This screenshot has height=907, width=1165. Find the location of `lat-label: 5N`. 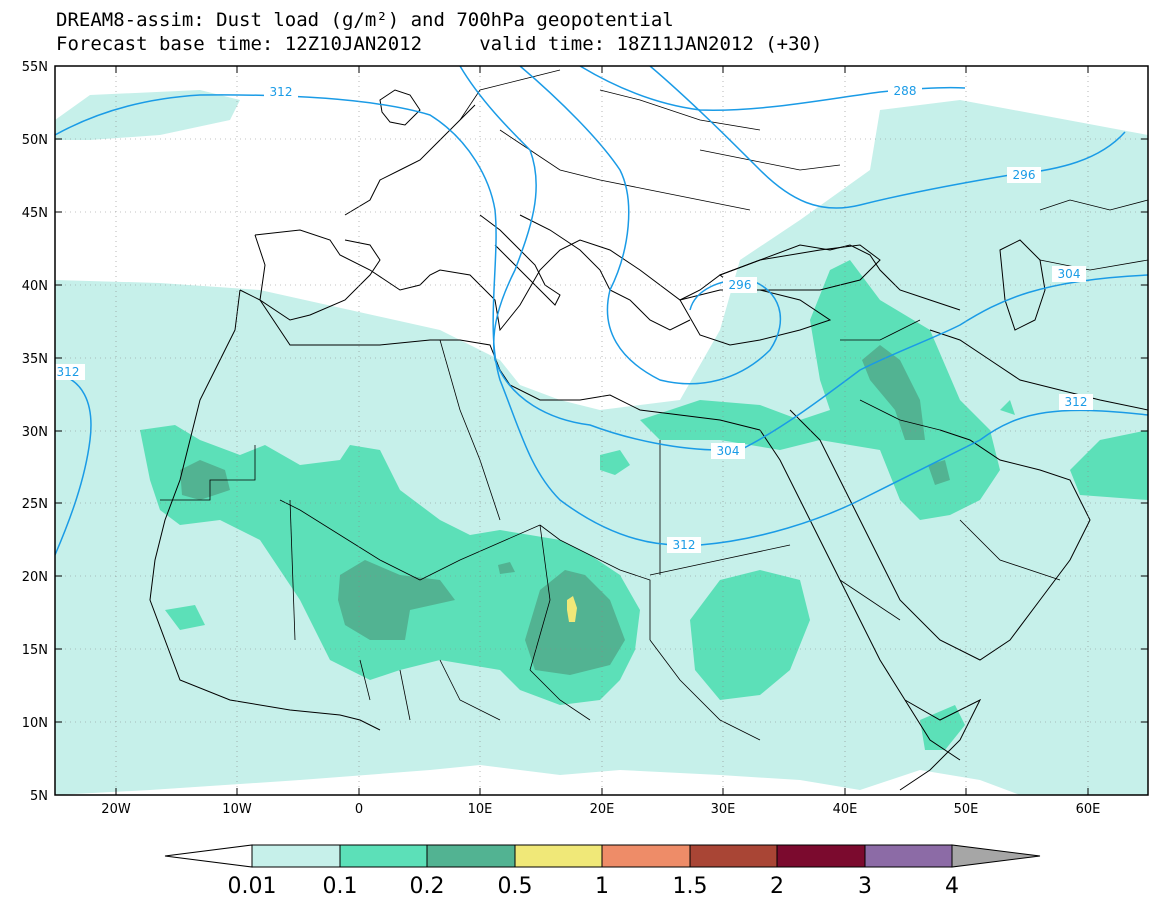

lat-label: 5N is located at coordinates (39, 796).